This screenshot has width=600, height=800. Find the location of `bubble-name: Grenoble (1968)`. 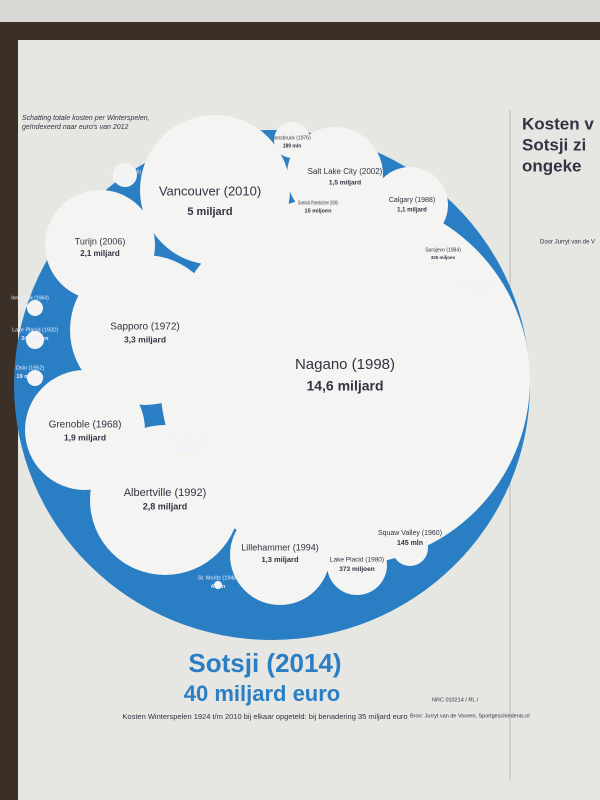

bubble-name: Grenoble (1968) is located at coordinates (85, 425).